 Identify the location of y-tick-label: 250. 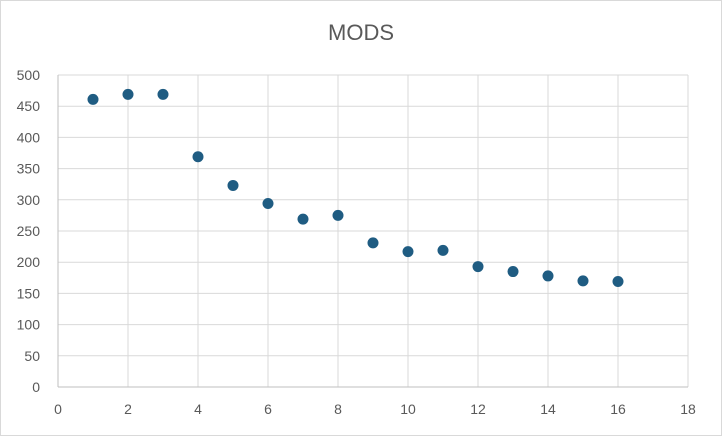
(29, 231).